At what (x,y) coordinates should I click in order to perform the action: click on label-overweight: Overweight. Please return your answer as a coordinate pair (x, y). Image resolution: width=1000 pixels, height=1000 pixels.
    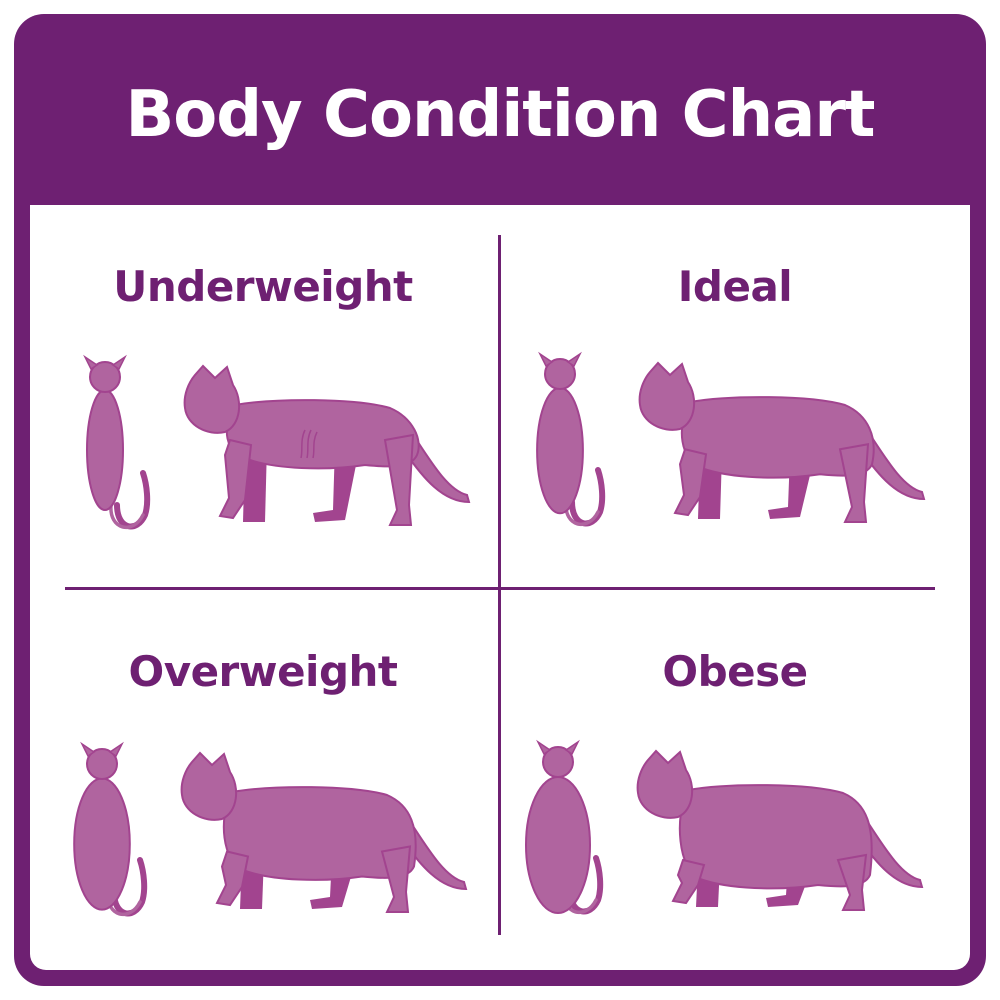
    Looking at the image, I should click on (263, 671).